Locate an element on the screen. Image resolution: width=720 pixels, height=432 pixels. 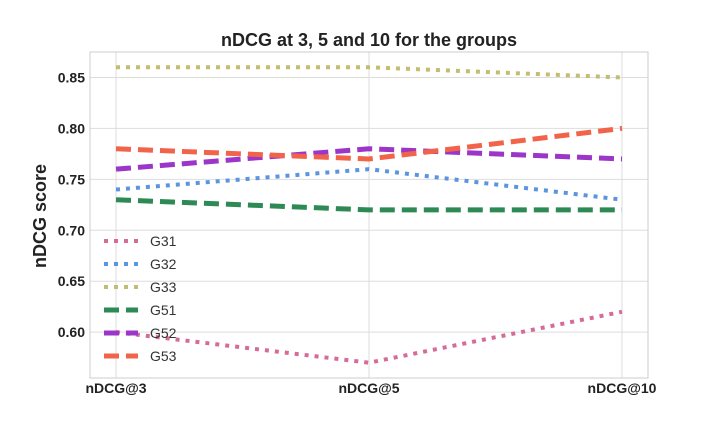
x-tick-label: nDCG@5 is located at coordinates (368, 388).